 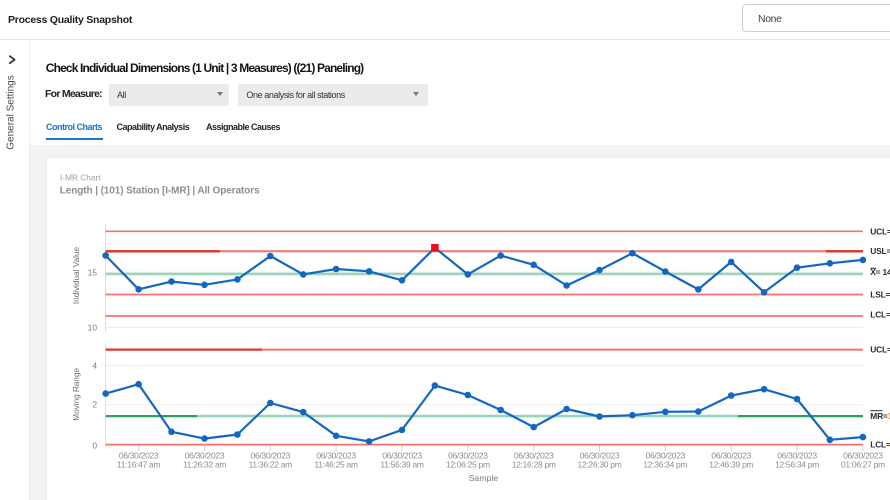 I want to click on svg-text: I-MR Chart, so click(x=80, y=178).